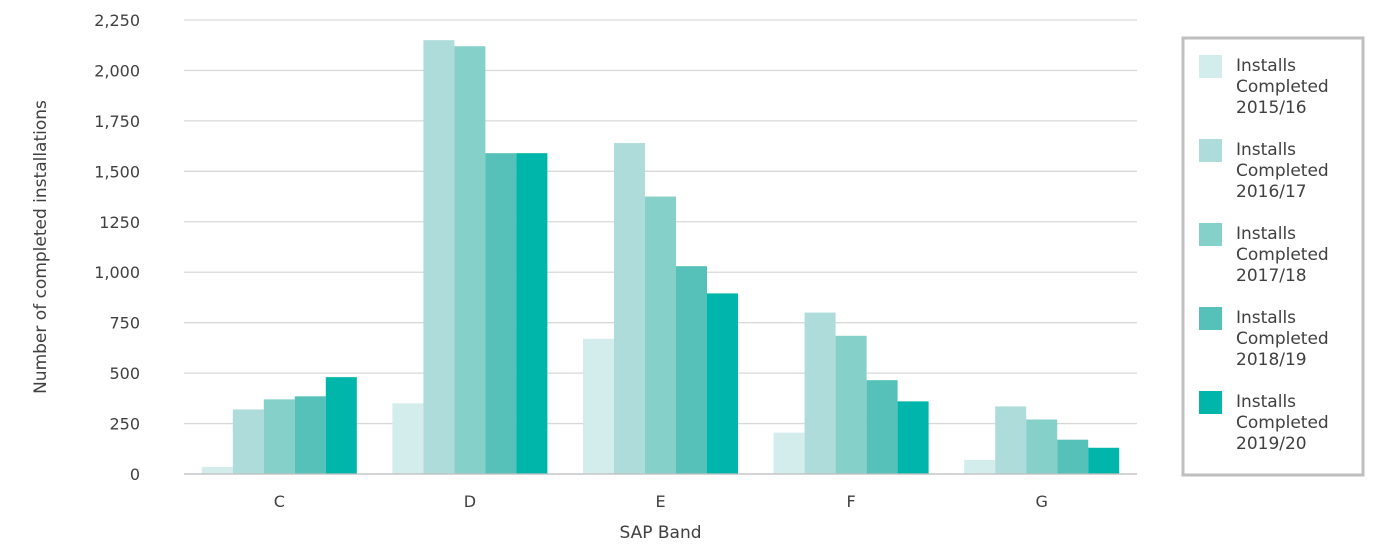 Image resolution: width=1383 pixels, height=544 pixels. I want to click on x-axis-title: SAP Band, so click(660, 533).